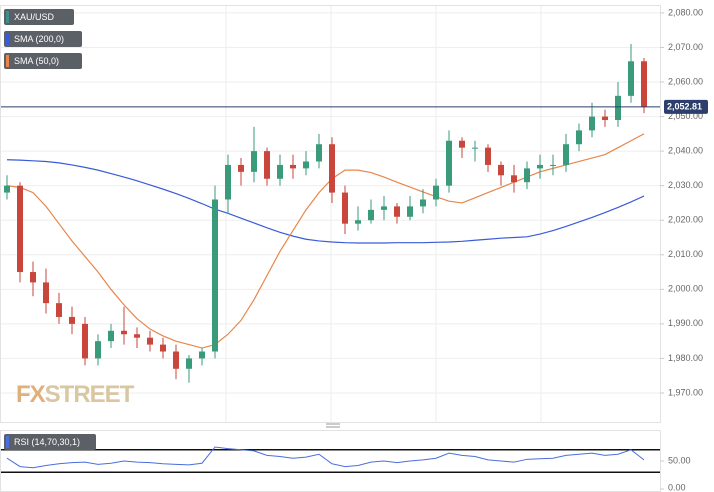  I want to click on rsi-panel, so click(330, 461).